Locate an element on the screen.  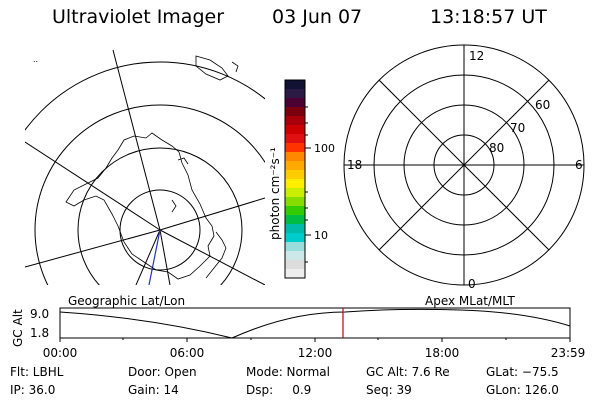
geographic-caption: Geographic Lat/Lon is located at coordinates (126, 301).